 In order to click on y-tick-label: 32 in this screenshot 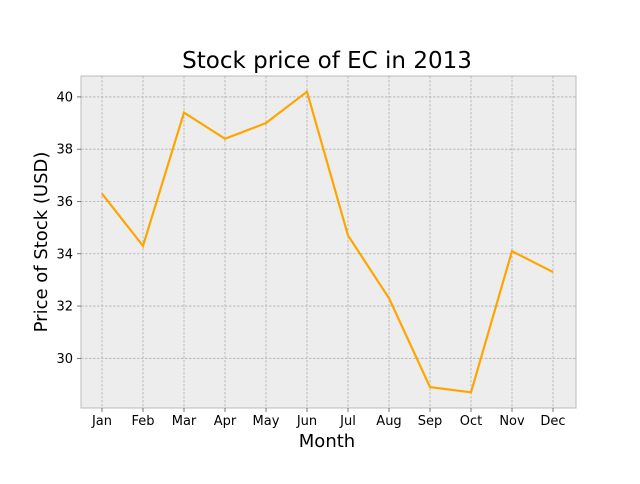, I will do `click(64, 307)`.